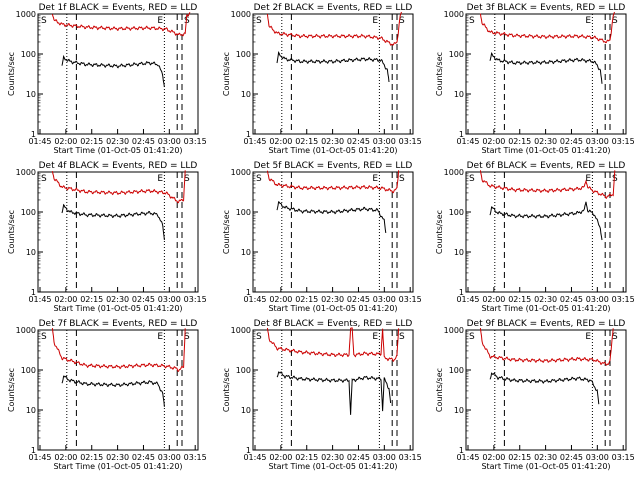 The image size is (640, 480). Describe the element at coordinates (333, 324) in the screenshot. I see `chart-title: Det 8f BLACK = Events, RED = LLD` at that location.